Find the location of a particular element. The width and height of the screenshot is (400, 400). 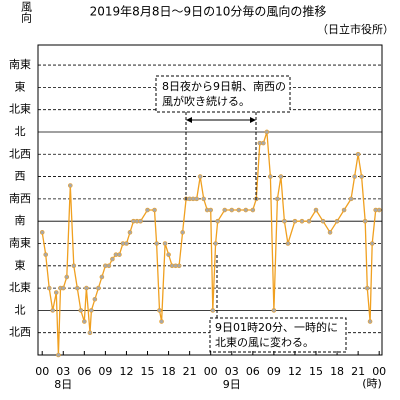

chart-title: 2019年8月8日～9日の10分毎の風向の推移 is located at coordinates (208, 11).